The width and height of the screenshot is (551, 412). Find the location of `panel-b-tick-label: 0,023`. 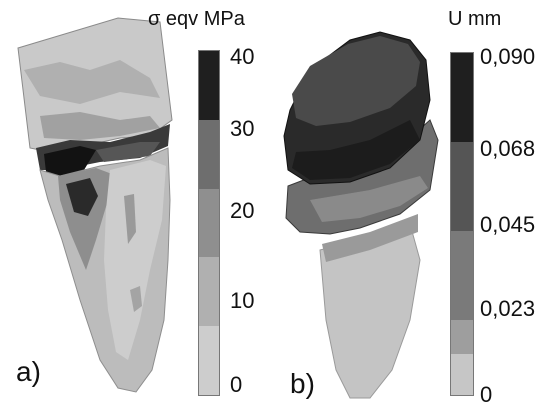

panel-b-tick-label: 0,023 is located at coordinates (508, 308).